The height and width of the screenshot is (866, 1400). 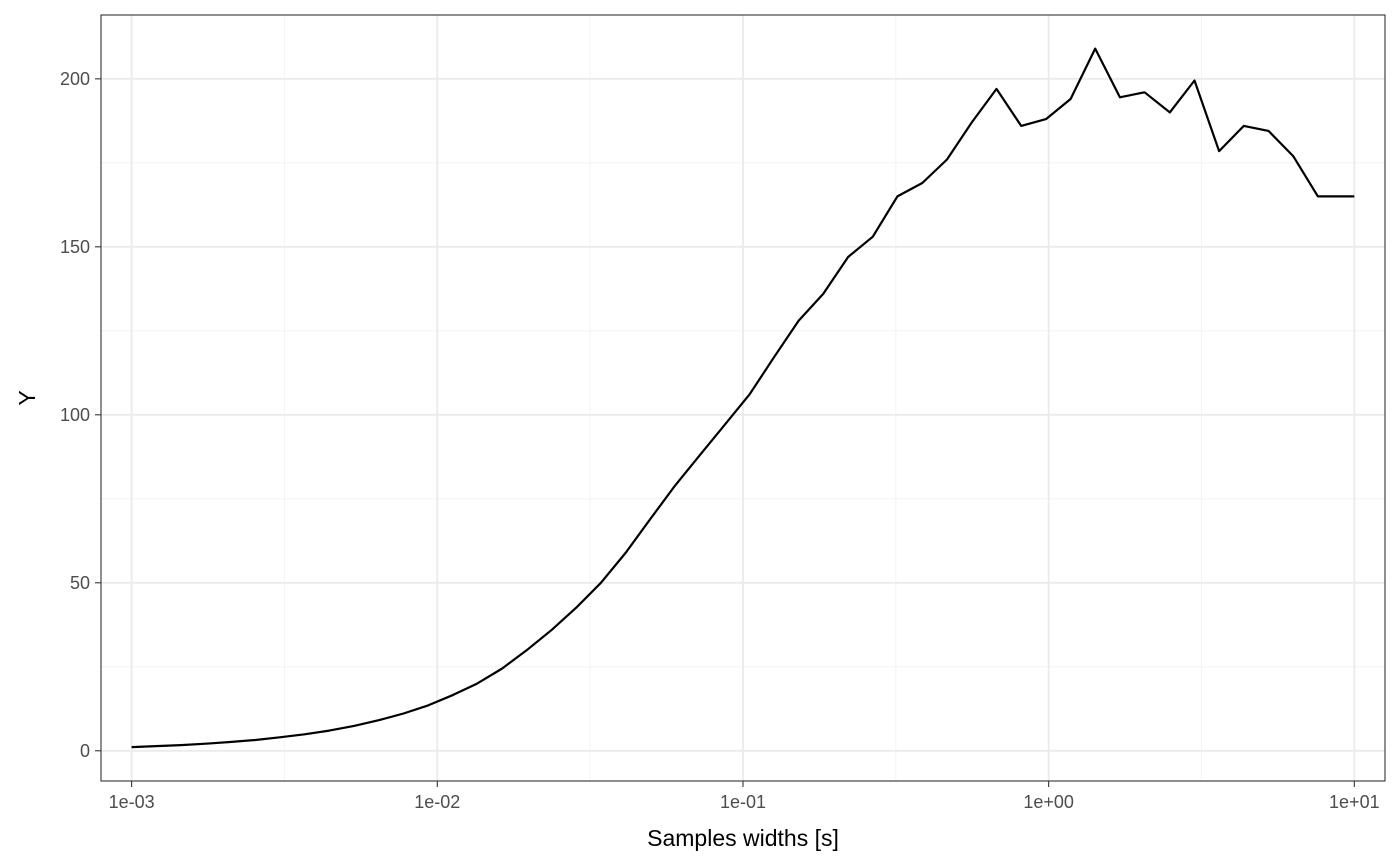 I want to click on x-tick-label: 1e+00, so click(x=1048, y=802).